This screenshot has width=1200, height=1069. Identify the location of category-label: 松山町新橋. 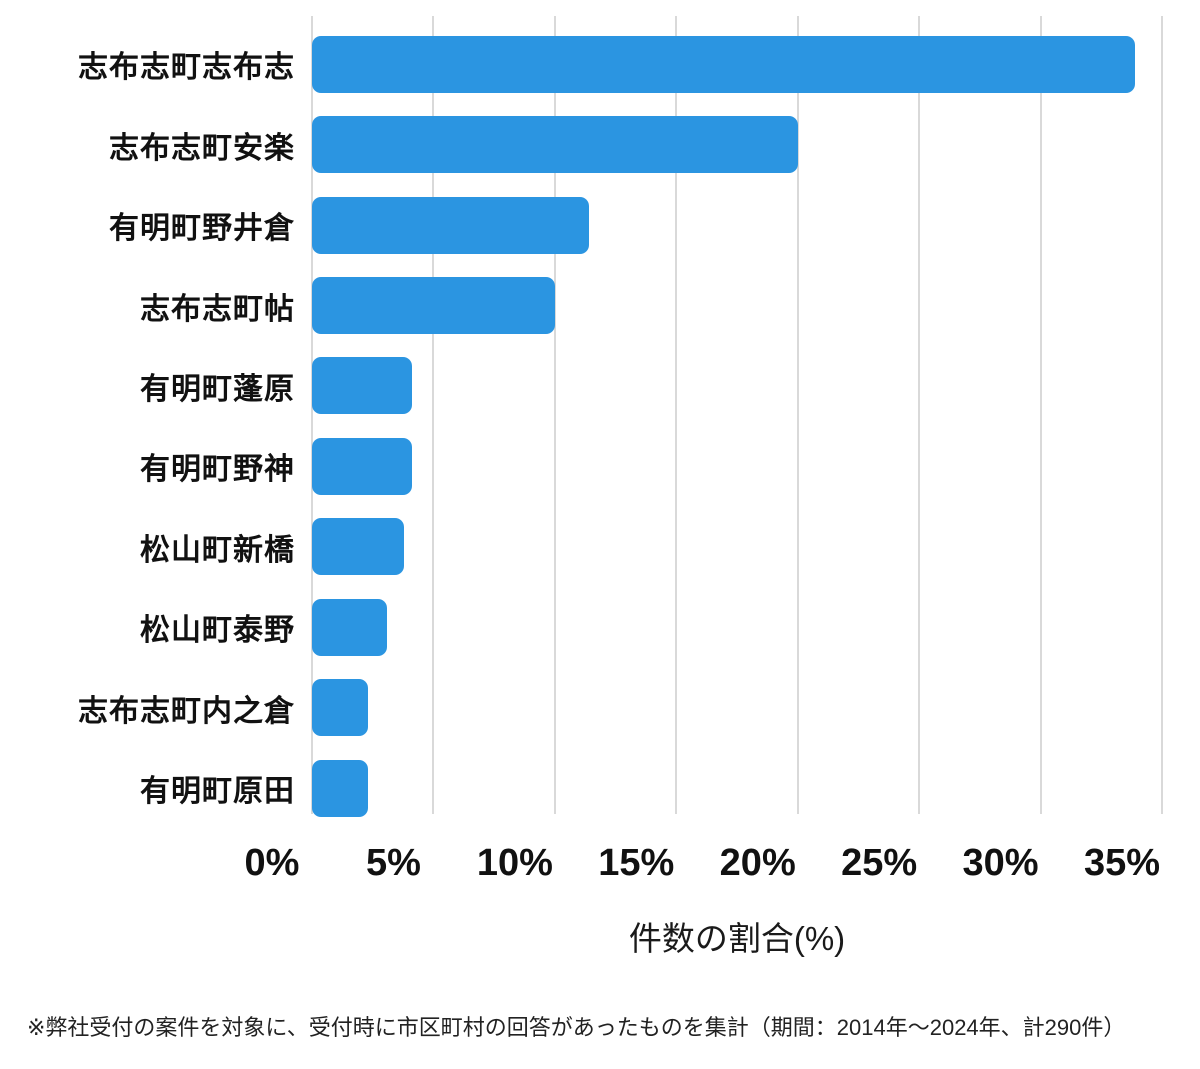
(217, 550).